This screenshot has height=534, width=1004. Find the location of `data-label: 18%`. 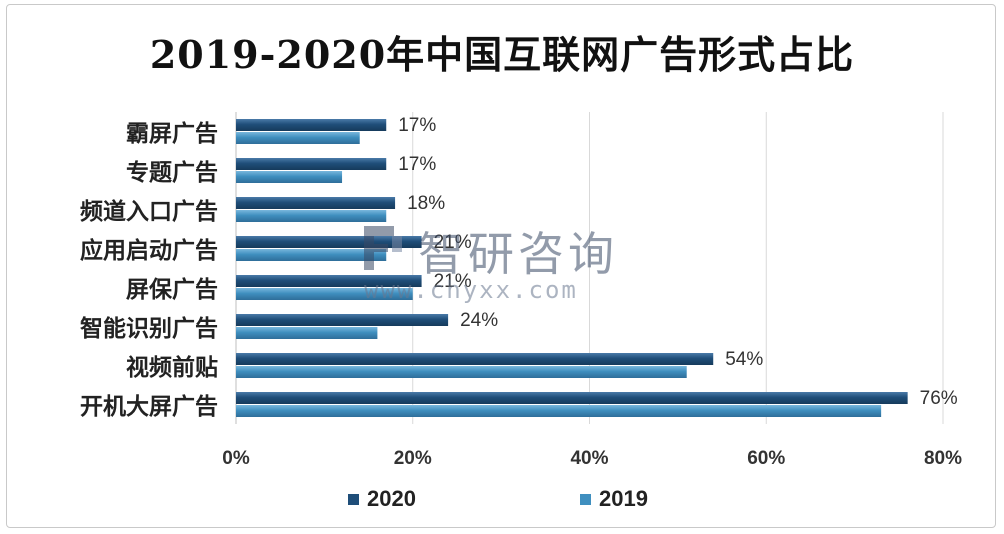

data-label: 18% is located at coordinates (426, 203).